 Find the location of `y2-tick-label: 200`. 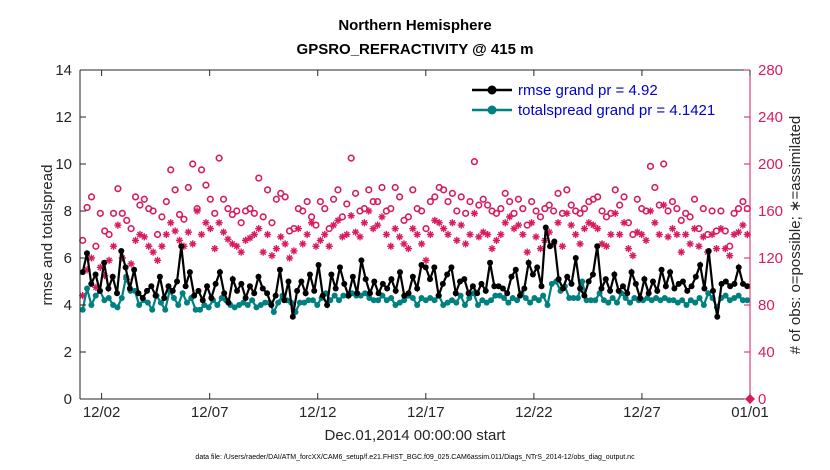

y2-tick-label: 200 is located at coordinates (770, 164).